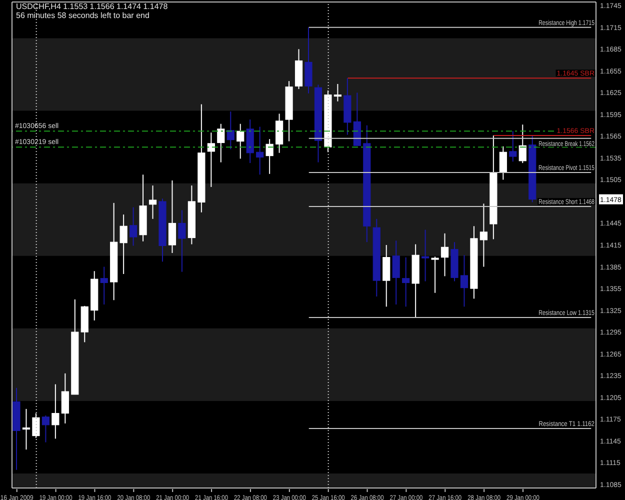  What do you see at coordinates (83, 15) in the screenshot?
I see `text: 56 minutes 58 seconds left to bar end` at bounding box center [83, 15].